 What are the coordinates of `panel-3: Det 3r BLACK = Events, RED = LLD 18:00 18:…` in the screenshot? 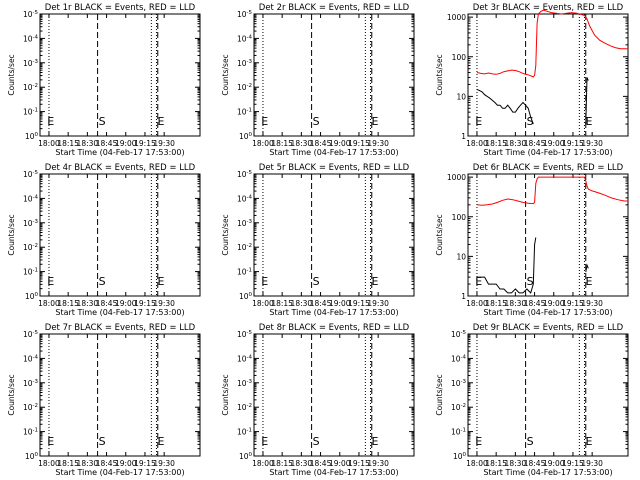 It's located at (532, 80).